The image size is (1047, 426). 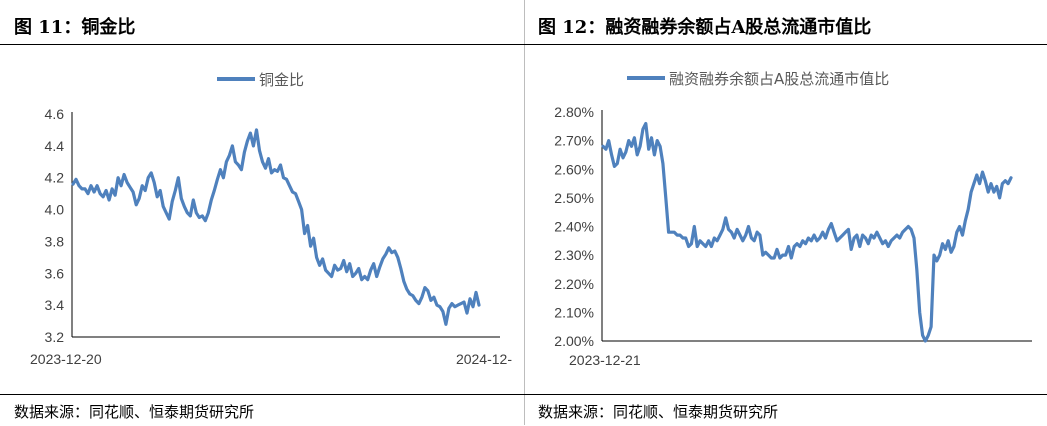 I want to click on panel-header: 图 12：融资融券余额占A股总流通市值比, so click(x=785, y=22).